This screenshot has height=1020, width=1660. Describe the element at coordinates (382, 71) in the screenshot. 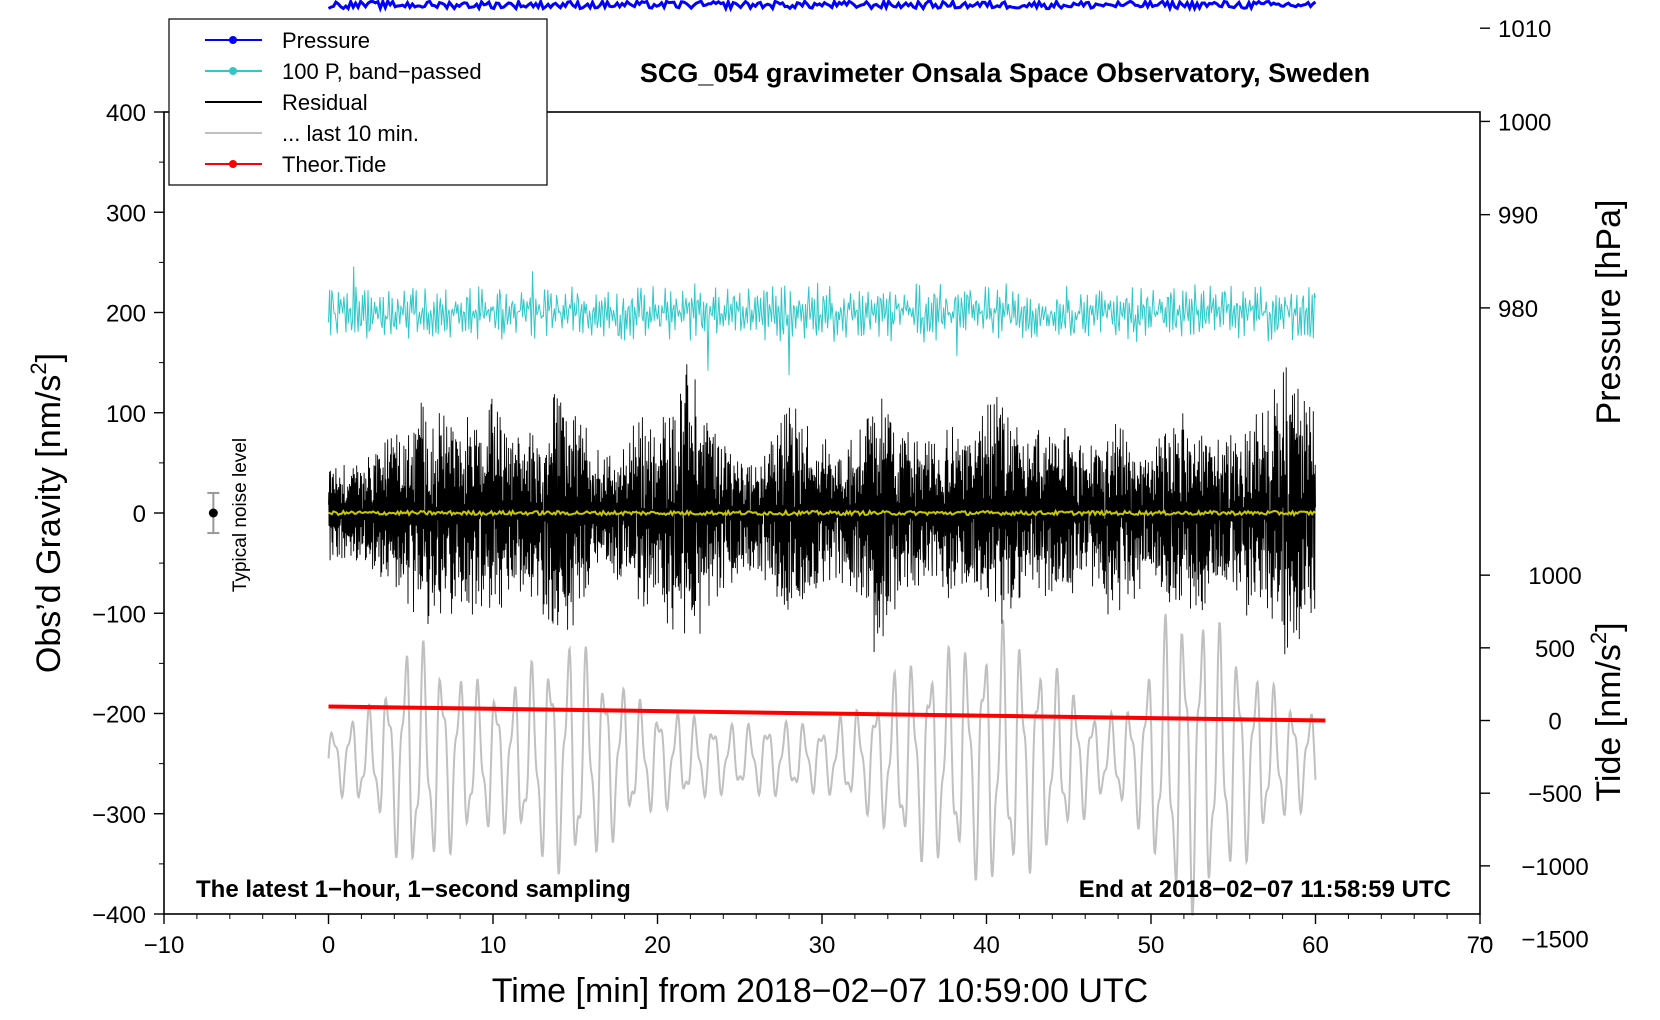

I see `legend-label: 100 P, band−passed` at that location.